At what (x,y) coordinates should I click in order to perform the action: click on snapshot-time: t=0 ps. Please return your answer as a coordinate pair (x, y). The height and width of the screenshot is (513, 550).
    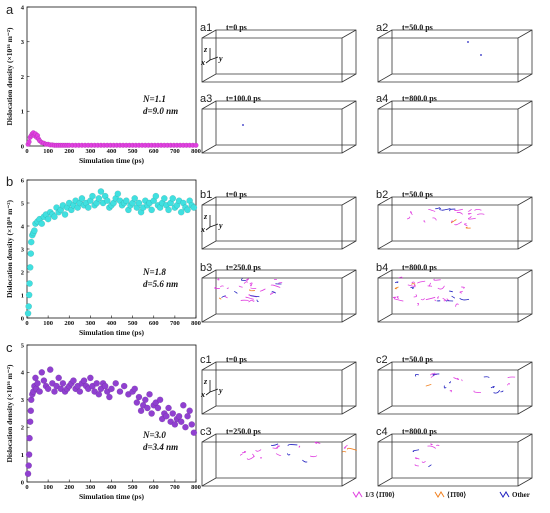
    Looking at the image, I should click on (236, 359).